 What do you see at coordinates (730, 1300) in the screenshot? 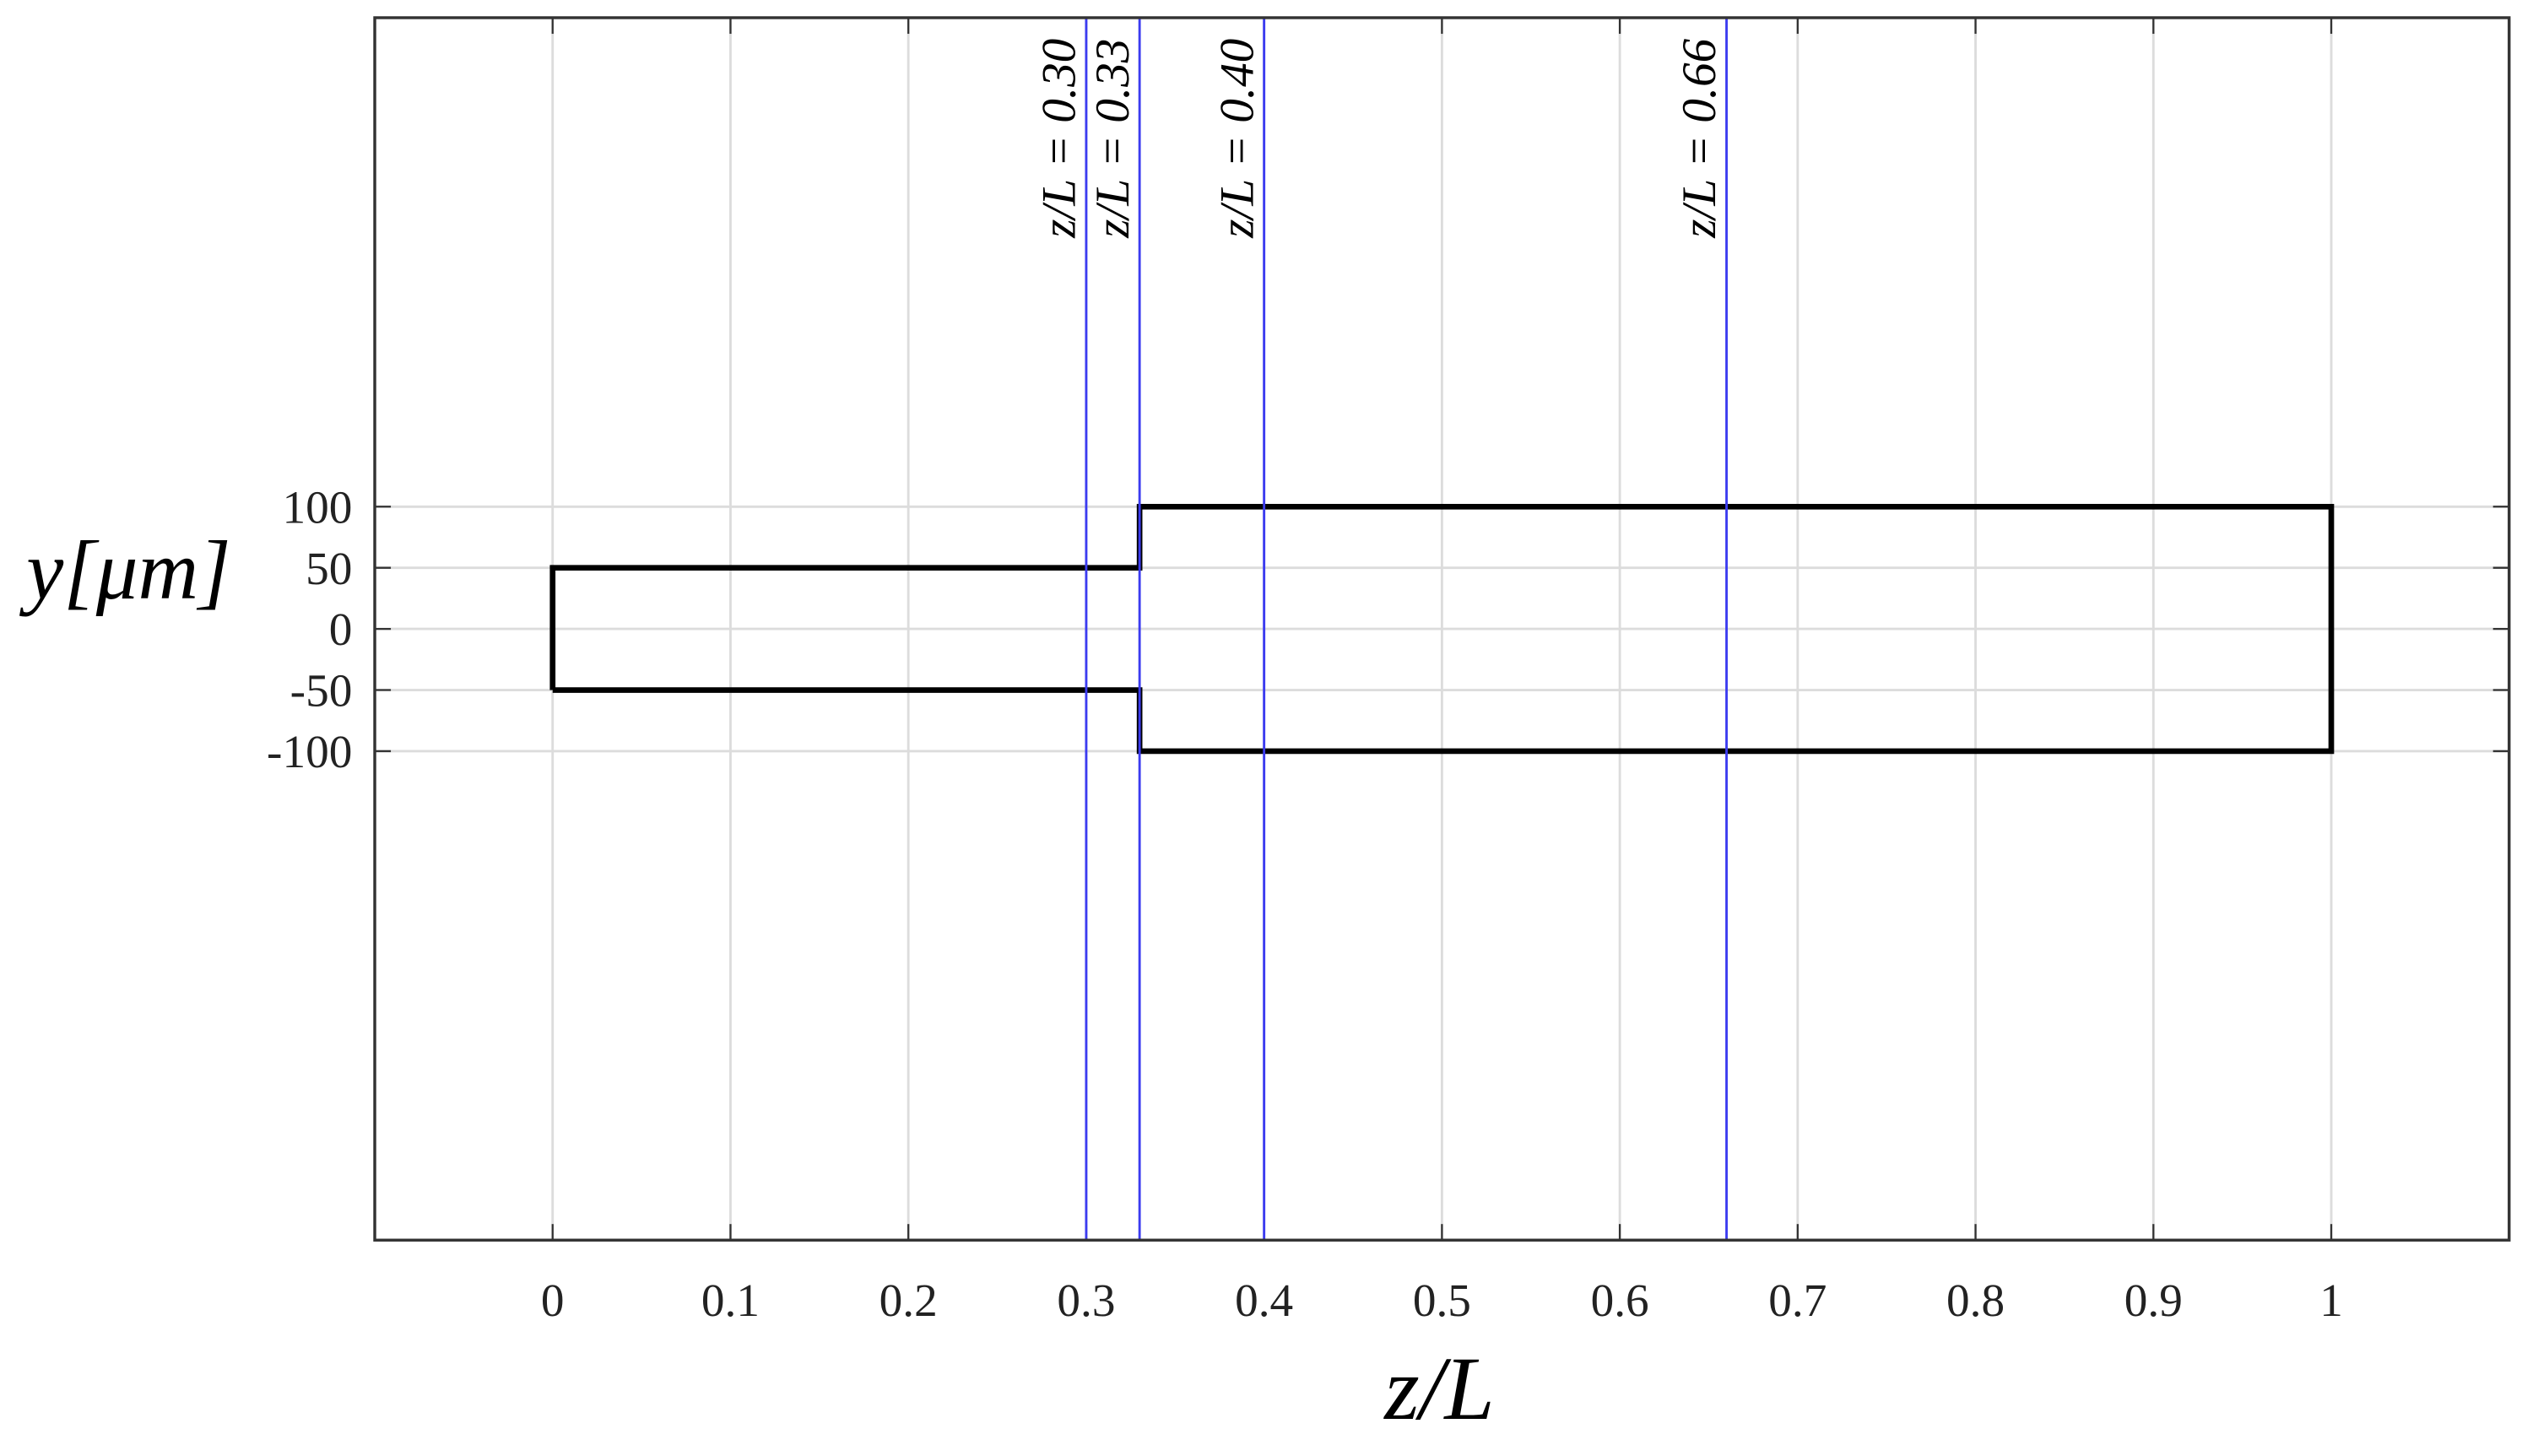
I see `x-tick-label: 0.1` at bounding box center [730, 1300].